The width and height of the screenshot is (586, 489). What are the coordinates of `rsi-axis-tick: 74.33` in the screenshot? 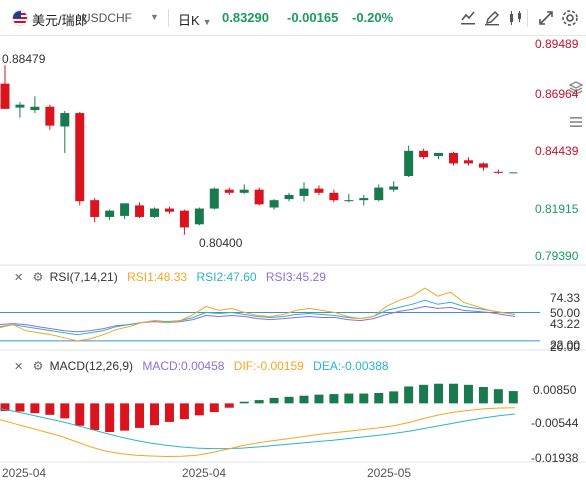 It's located at (565, 298).